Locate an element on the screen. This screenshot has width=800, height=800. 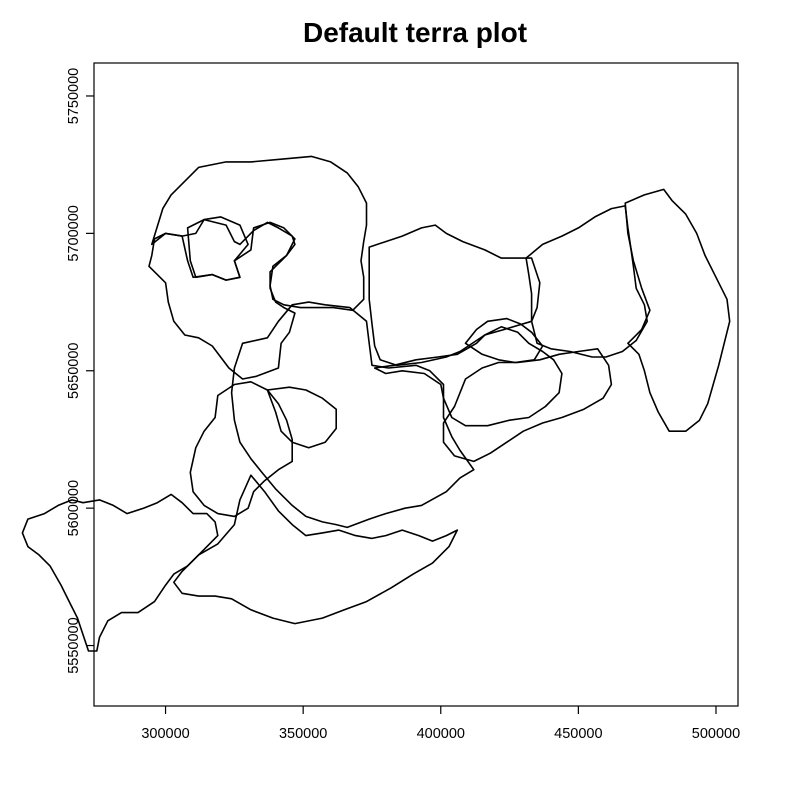
x-tick-label: 350000 is located at coordinates (303, 734).